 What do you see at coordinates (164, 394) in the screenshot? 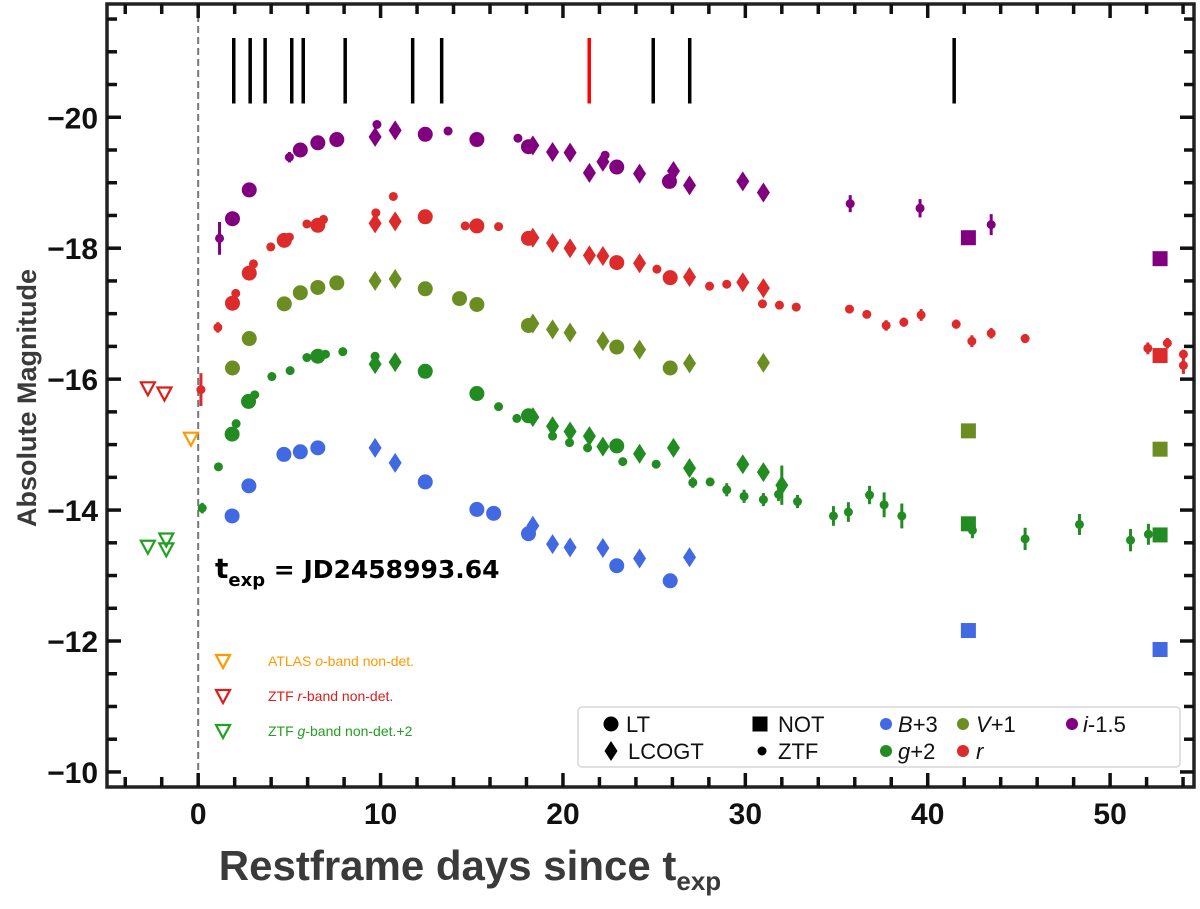
I see `upper-limit-triangle` at bounding box center [164, 394].